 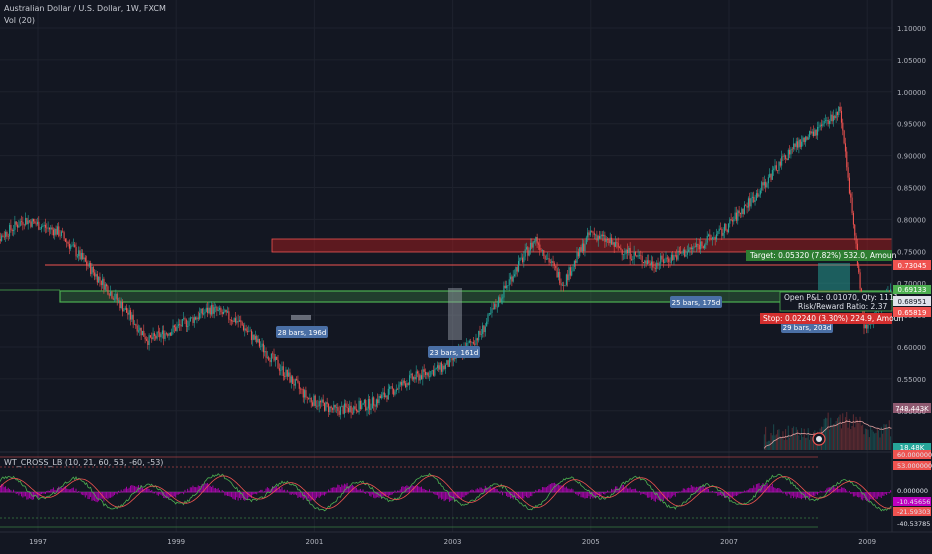 I want to click on price-tick-label: 0.90000, so click(x=911, y=157).